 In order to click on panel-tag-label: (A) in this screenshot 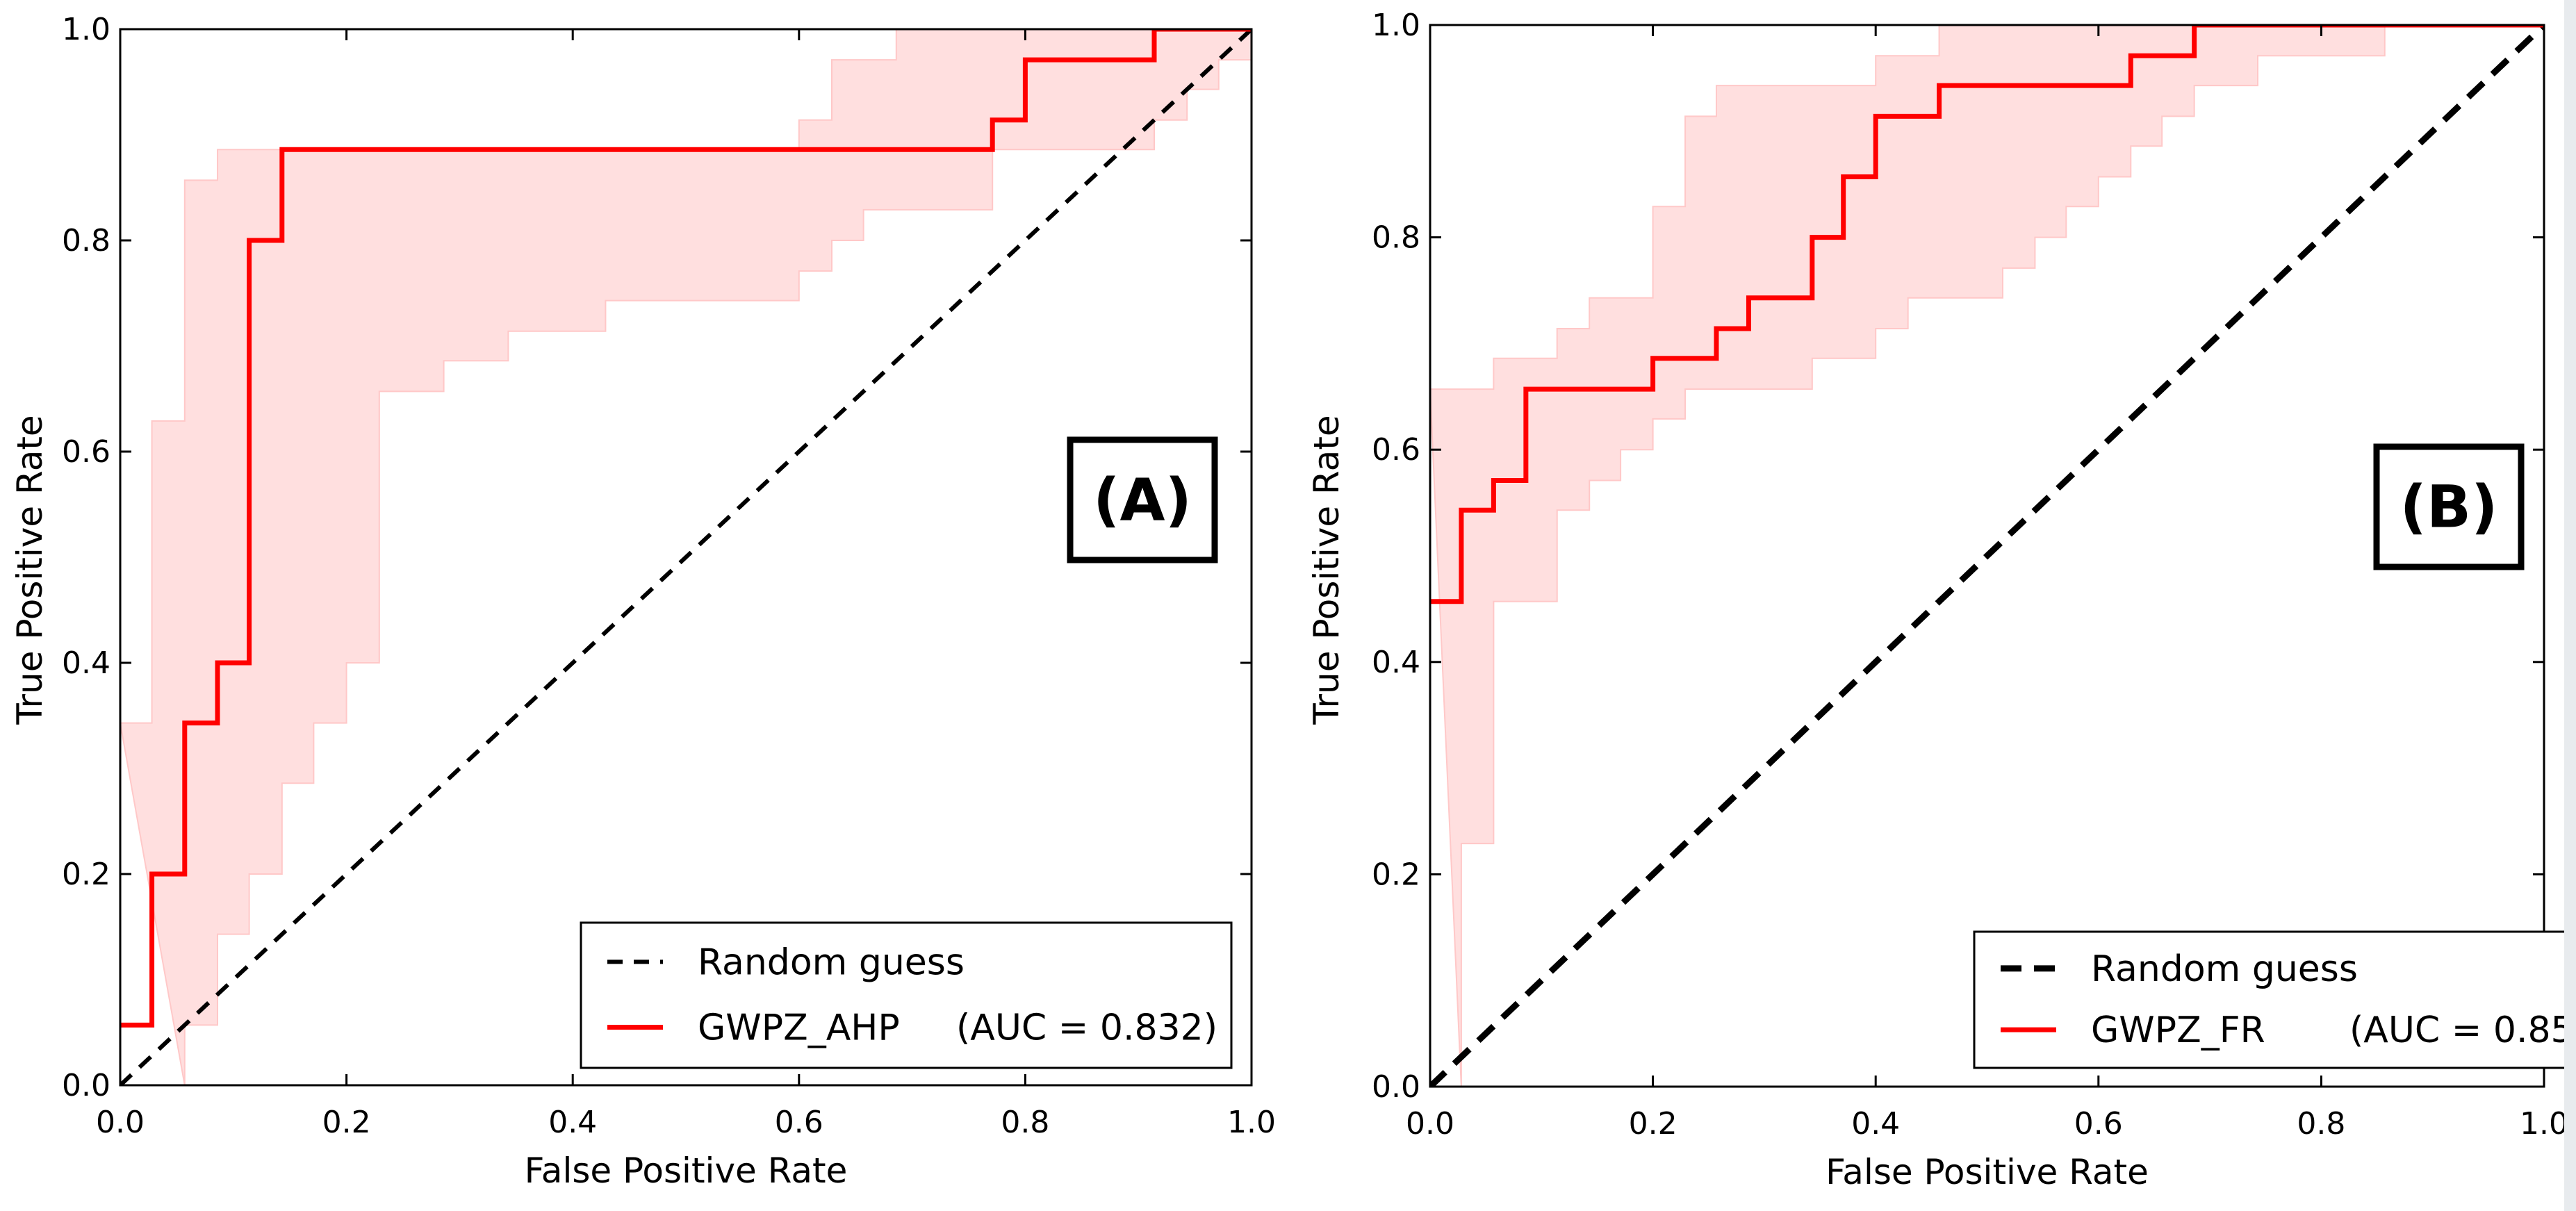, I will do `click(1142, 500)`.